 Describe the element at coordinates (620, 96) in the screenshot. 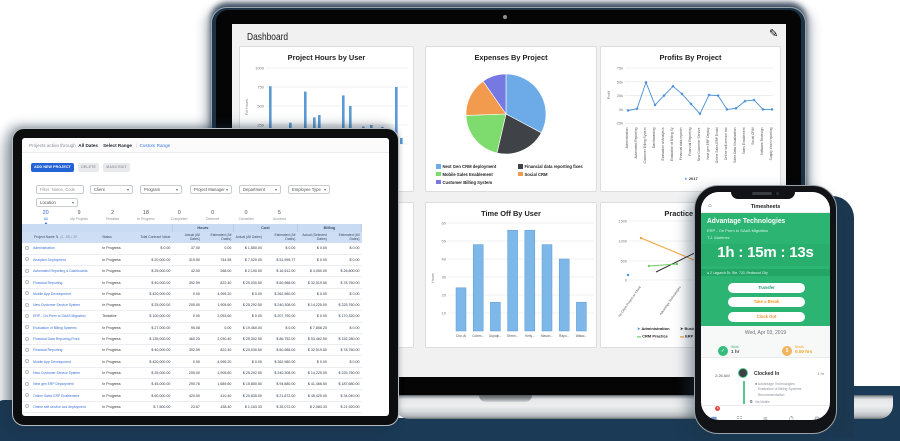

I see `svg-text: 25k` at that location.